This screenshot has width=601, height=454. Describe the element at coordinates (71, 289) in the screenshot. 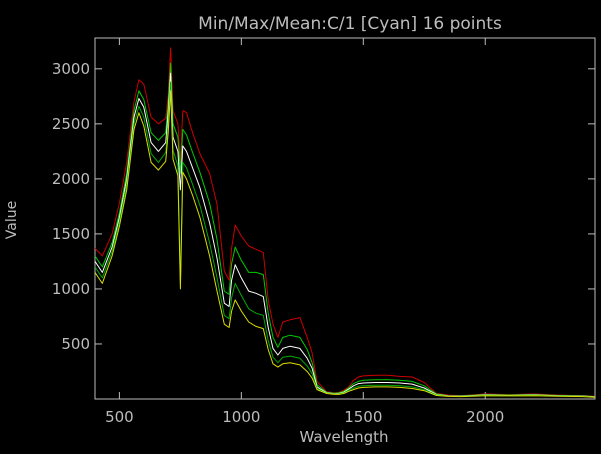

I see `y-tick-label: 1000` at that location.